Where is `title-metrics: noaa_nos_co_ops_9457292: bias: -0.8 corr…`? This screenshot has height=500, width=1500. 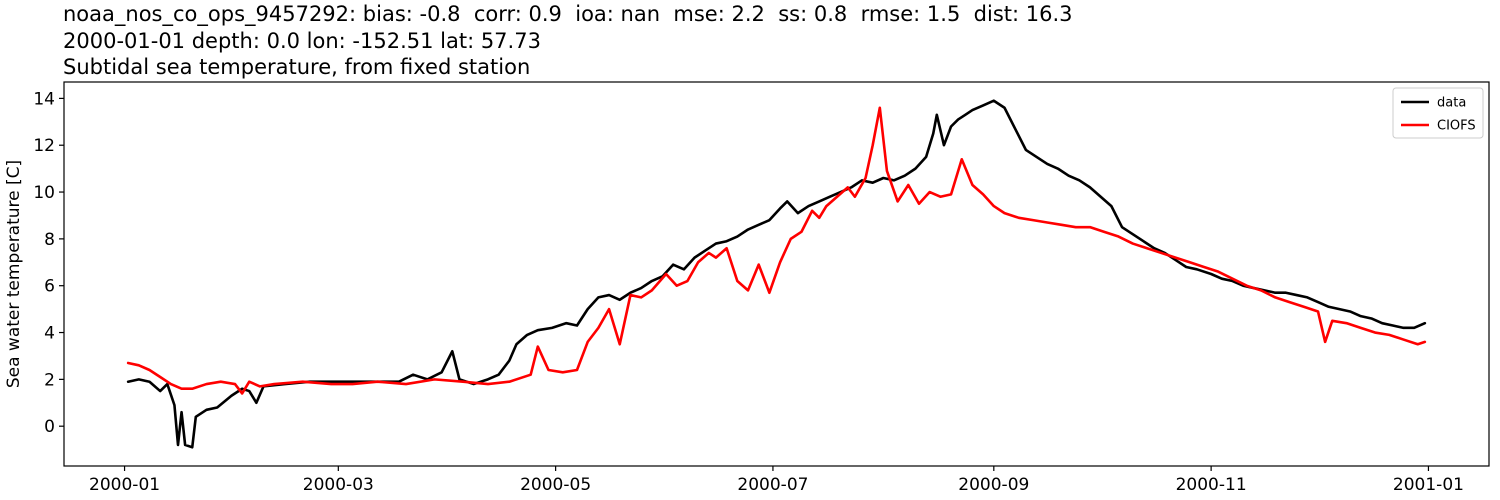 title-metrics: noaa_nos_co_ops_9457292: bias: -0.8 corr… is located at coordinates (568, 14).